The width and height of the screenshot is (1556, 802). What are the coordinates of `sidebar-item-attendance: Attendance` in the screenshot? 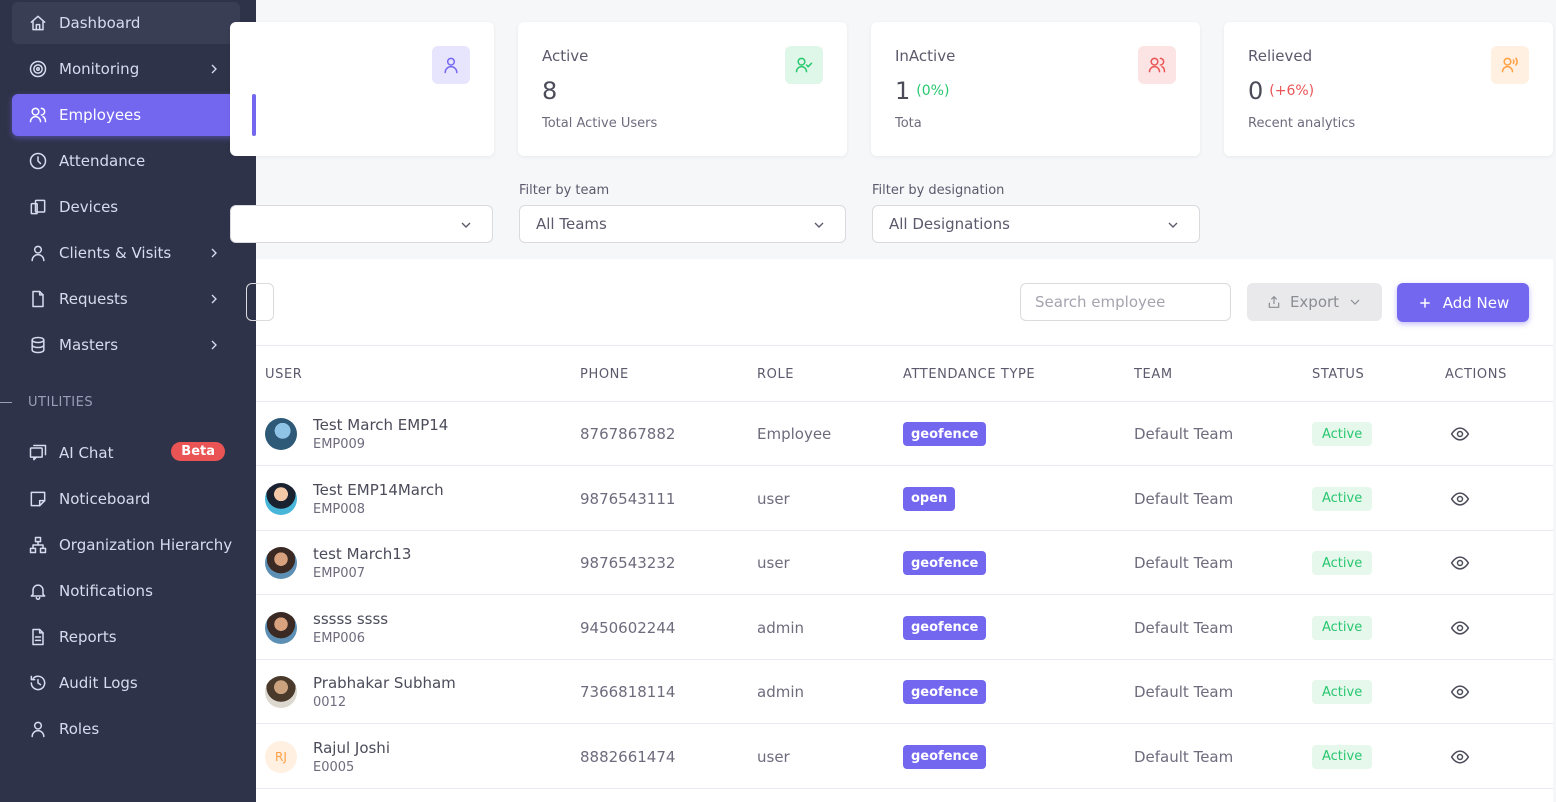 It's located at (126, 161).